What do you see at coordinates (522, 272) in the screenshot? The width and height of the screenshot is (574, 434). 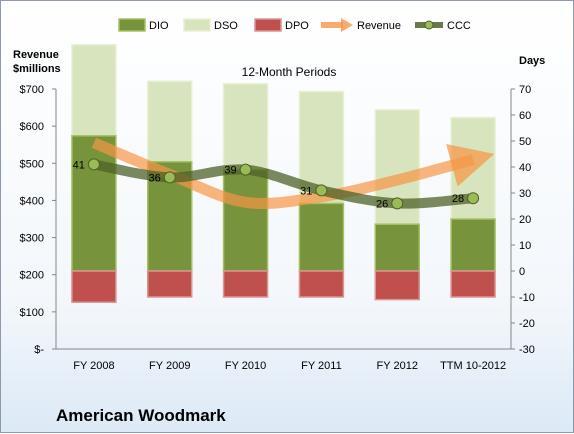 I see `right-tick-label: 0` at bounding box center [522, 272].